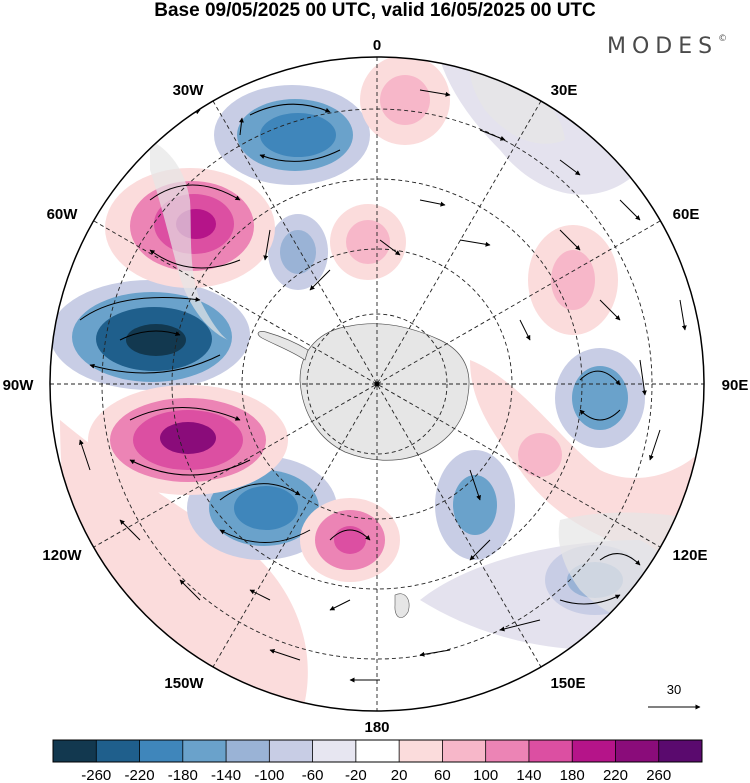 The height and width of the screenshot is (783, 750). I want to click on positive-anomaly-170w, so click(350, 540).